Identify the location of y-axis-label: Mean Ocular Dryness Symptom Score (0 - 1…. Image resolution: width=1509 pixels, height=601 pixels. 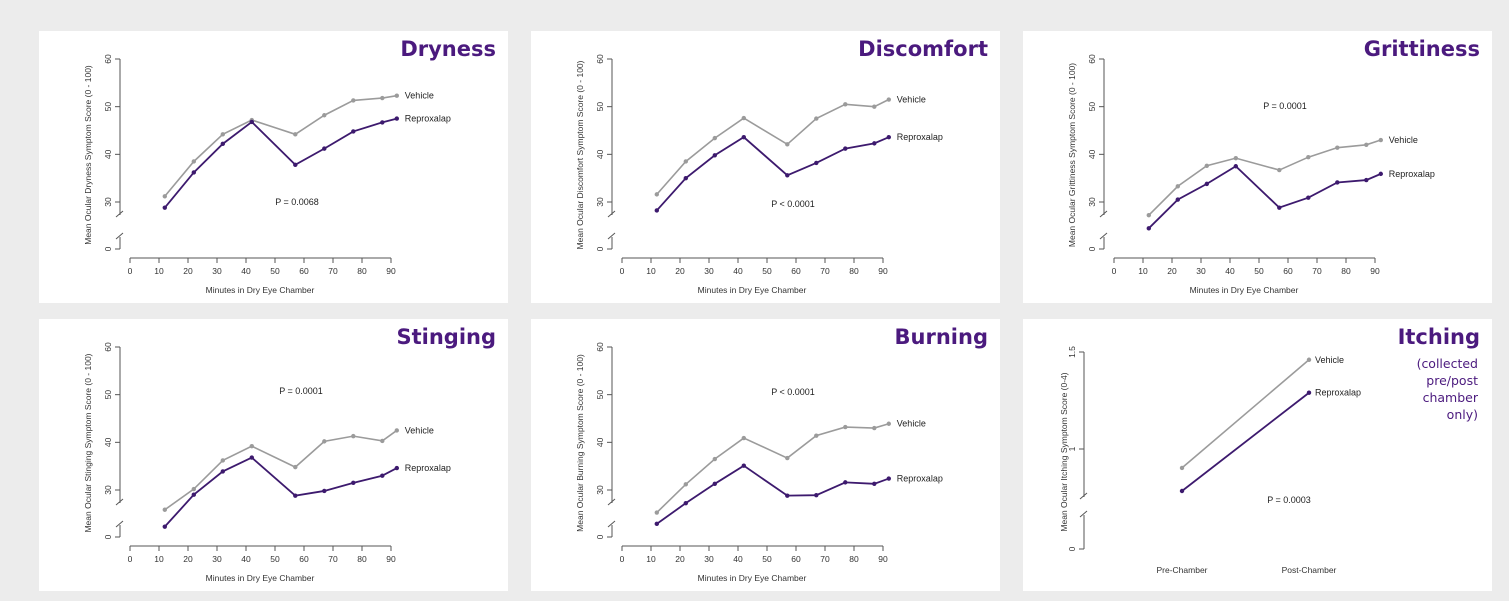
(88, 155).